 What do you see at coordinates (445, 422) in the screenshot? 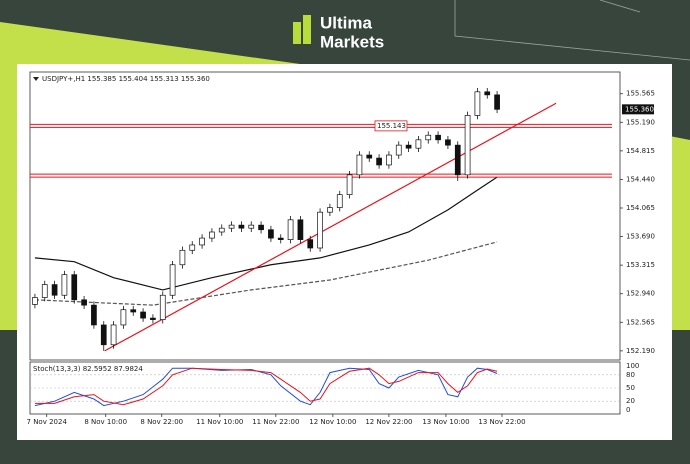
I see `x-tick-label: 13 Nov 10:00` at bounding box center [445, 422].